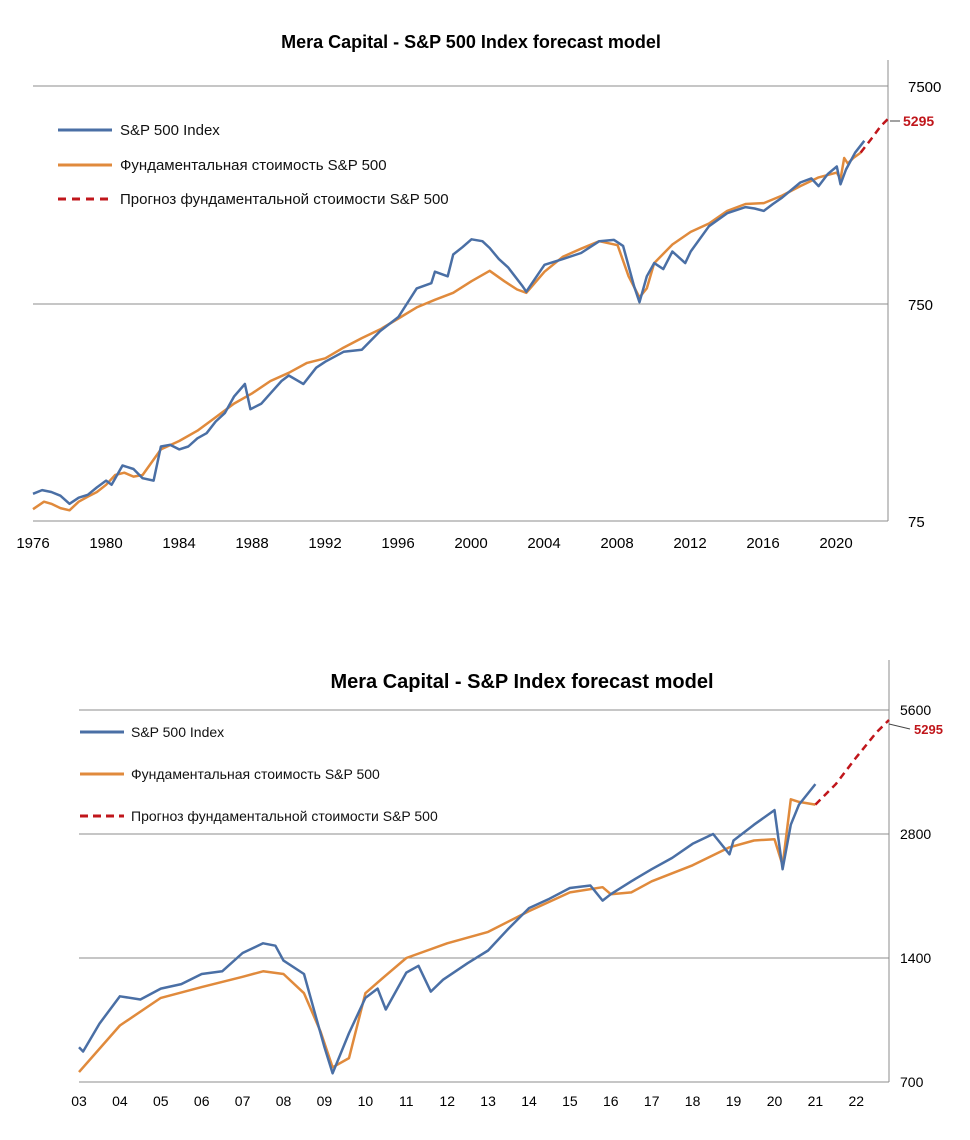 The width and height of the screenshot is (970, 1140). What do you see at coordinates (32, 543) in the screenshot?
I see `chart-1-xtick-label: 1976` at bounding box center [32, 543].